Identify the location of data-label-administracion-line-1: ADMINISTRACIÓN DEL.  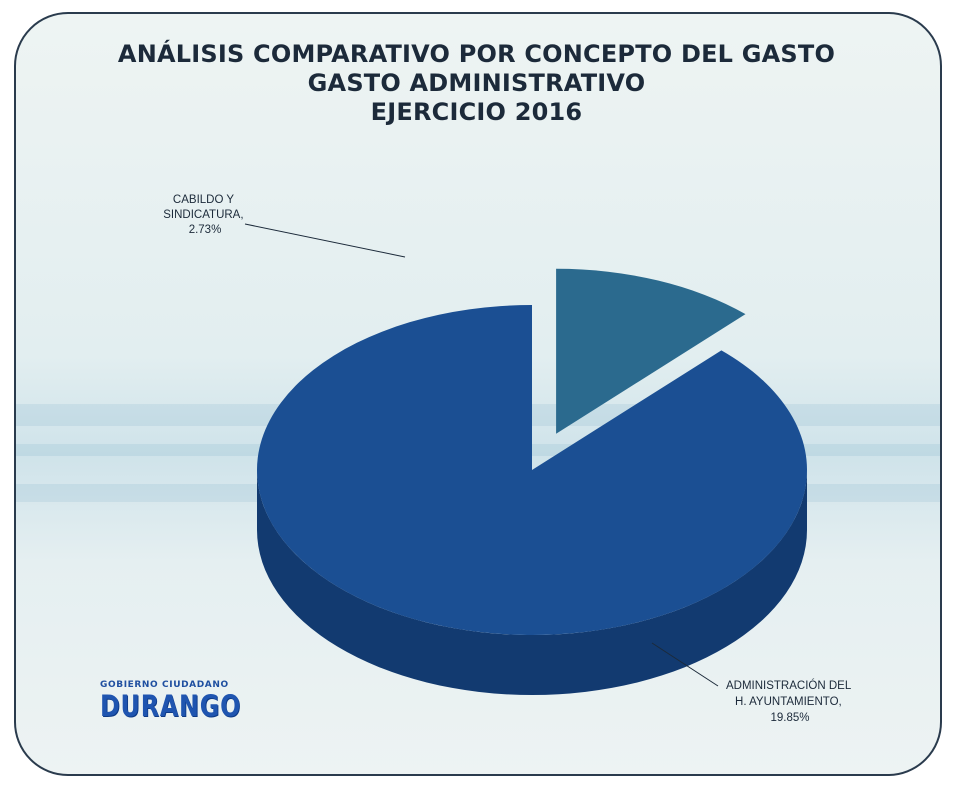
(789, 685).